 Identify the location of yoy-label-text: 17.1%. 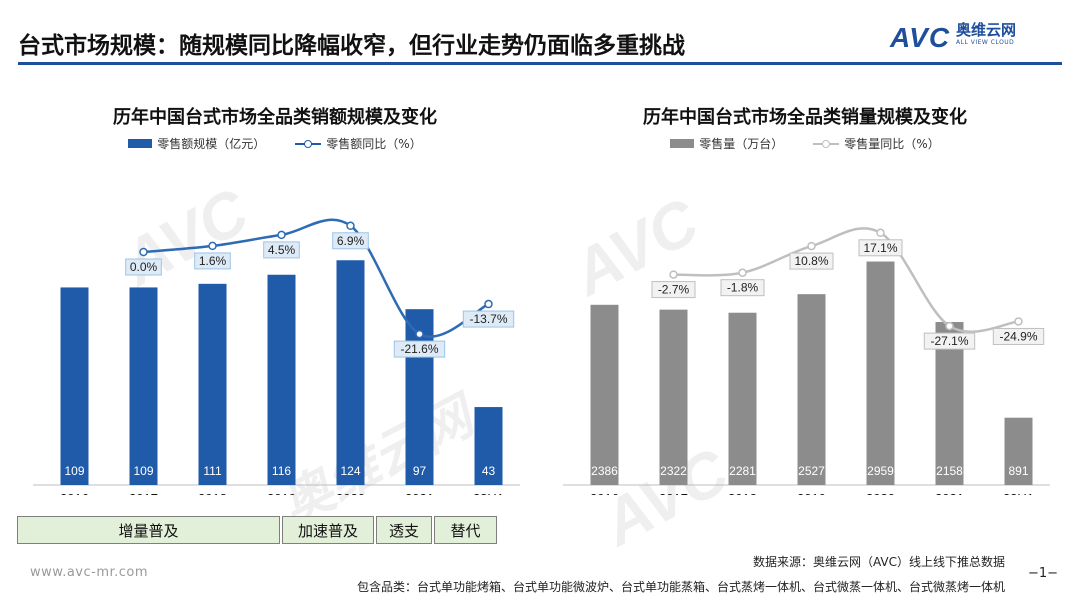
(880, 248).